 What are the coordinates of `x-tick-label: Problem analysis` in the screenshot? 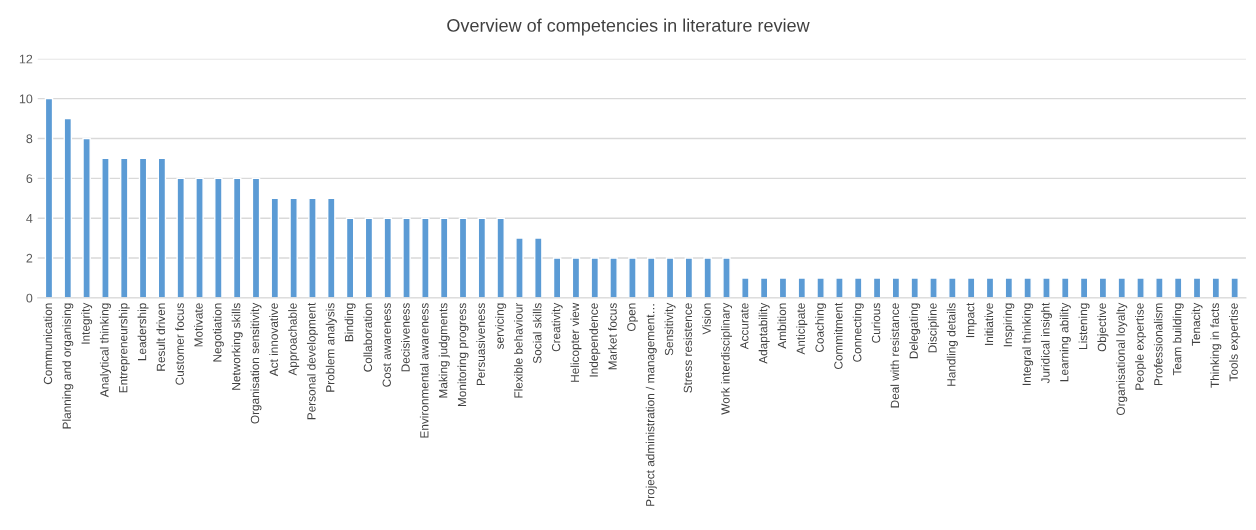 It's located at (331, 347).